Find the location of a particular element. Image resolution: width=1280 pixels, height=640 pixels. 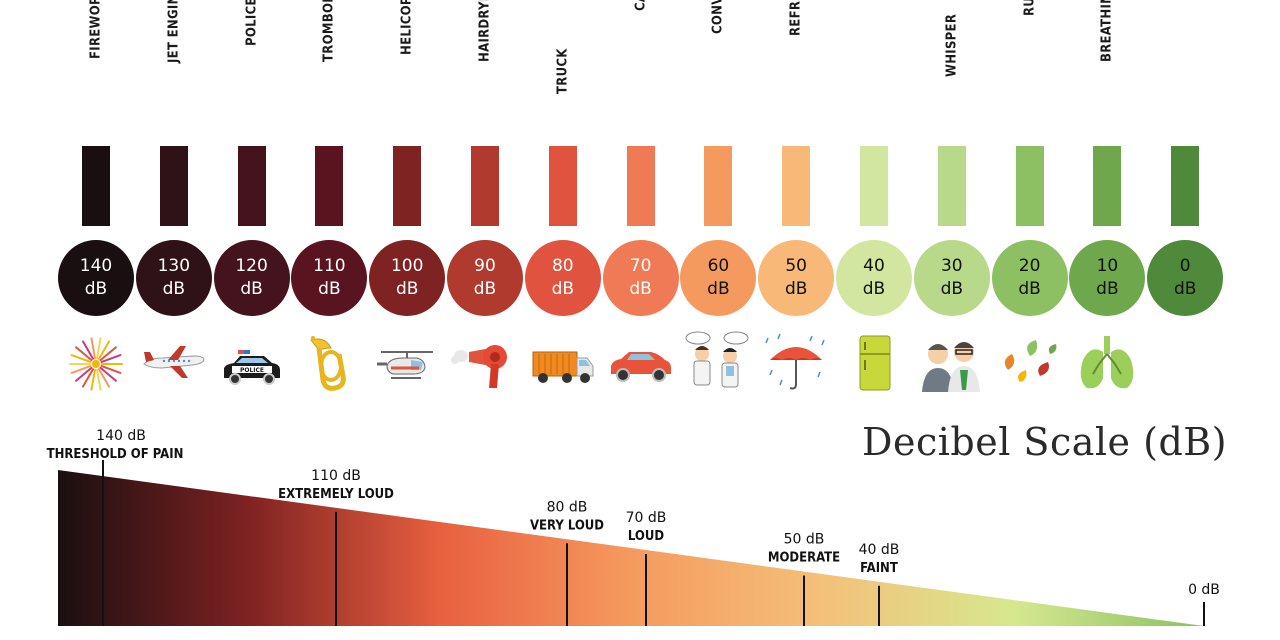

marker-name: MODERATE is located at coordinates (804, 558).